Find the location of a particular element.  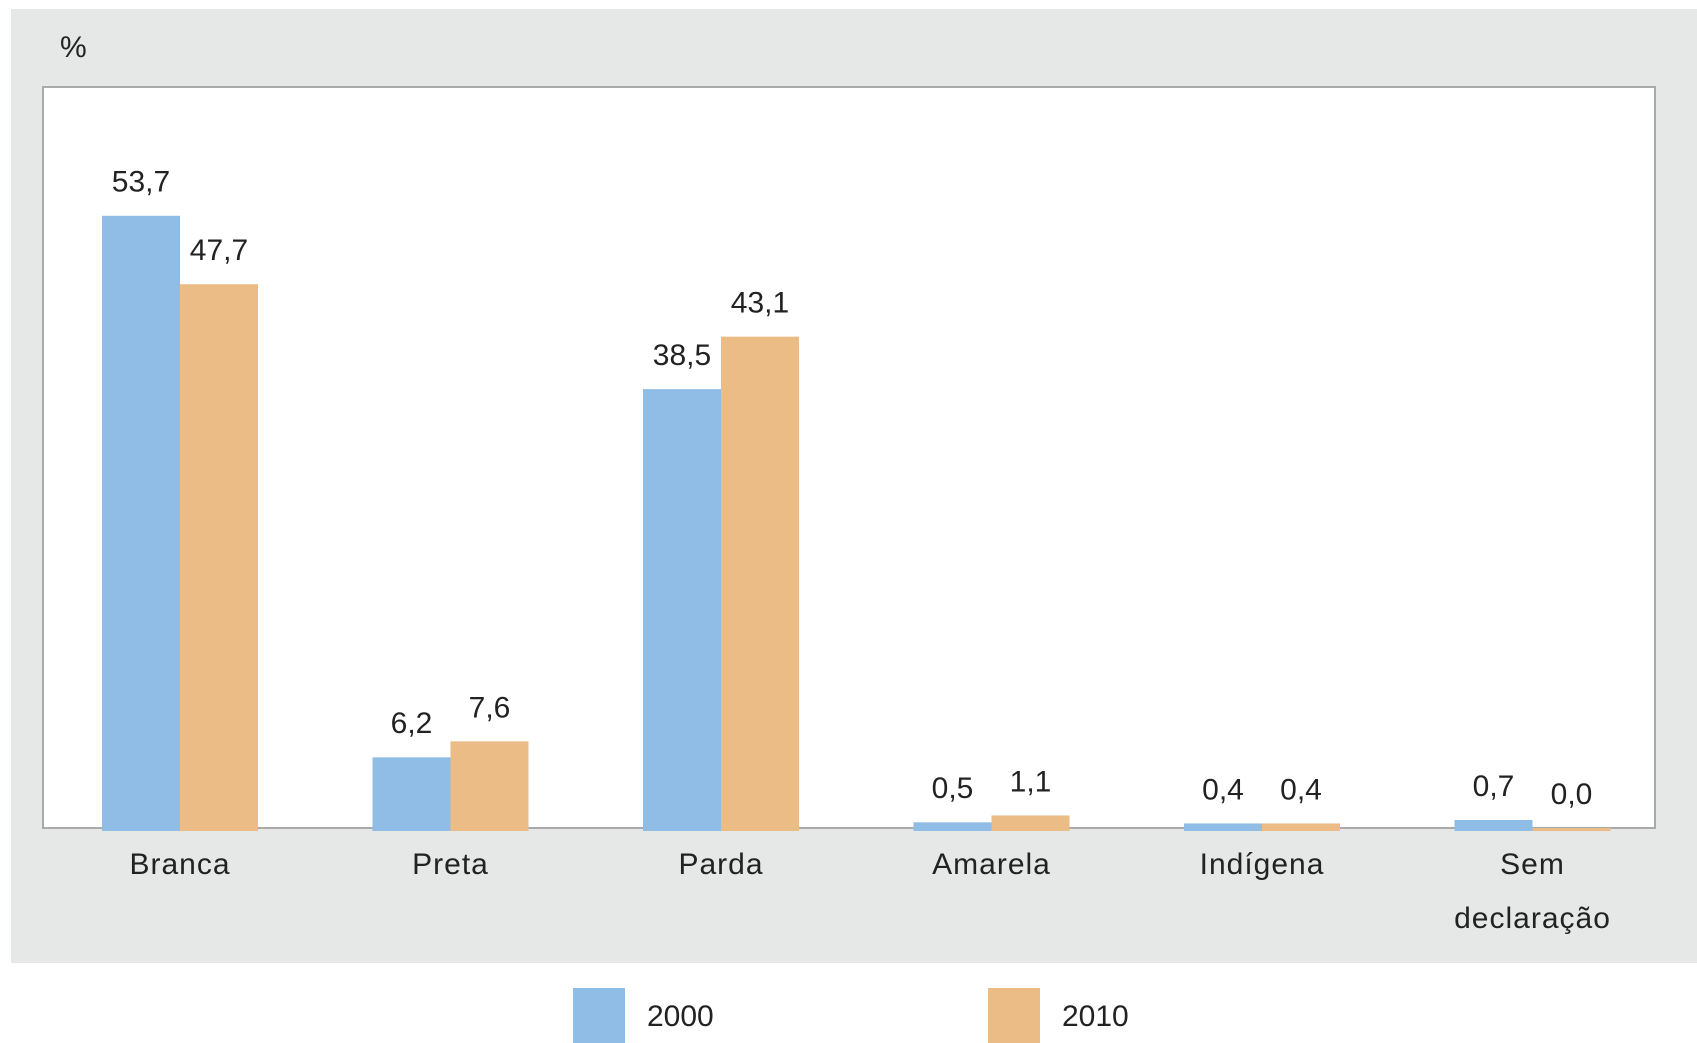

x-tick-label: Branca is located at coordinates (180, 864).